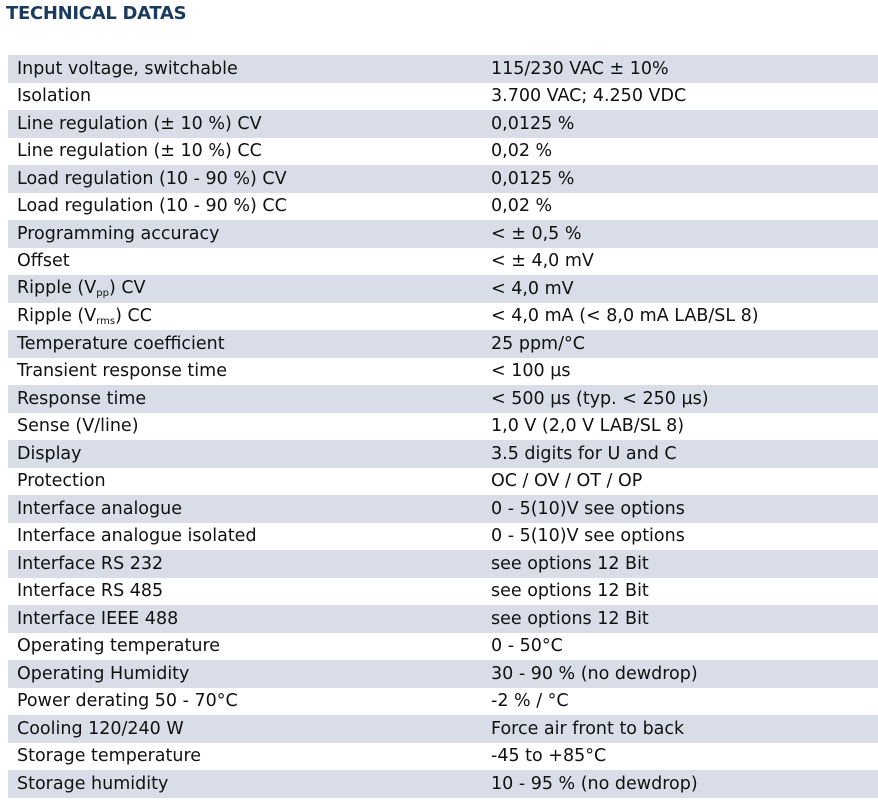  I want to click on table-row: Line regulation (± 10 %) CC 0,02 %, so click(443, 152).